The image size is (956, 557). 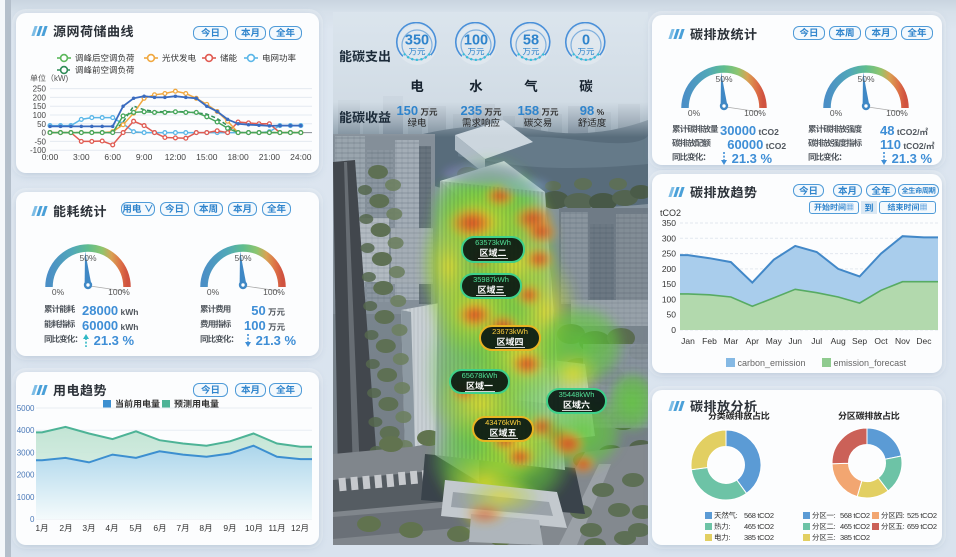 I want to click on svg-text: 24:00, so click(x=301, y=157).